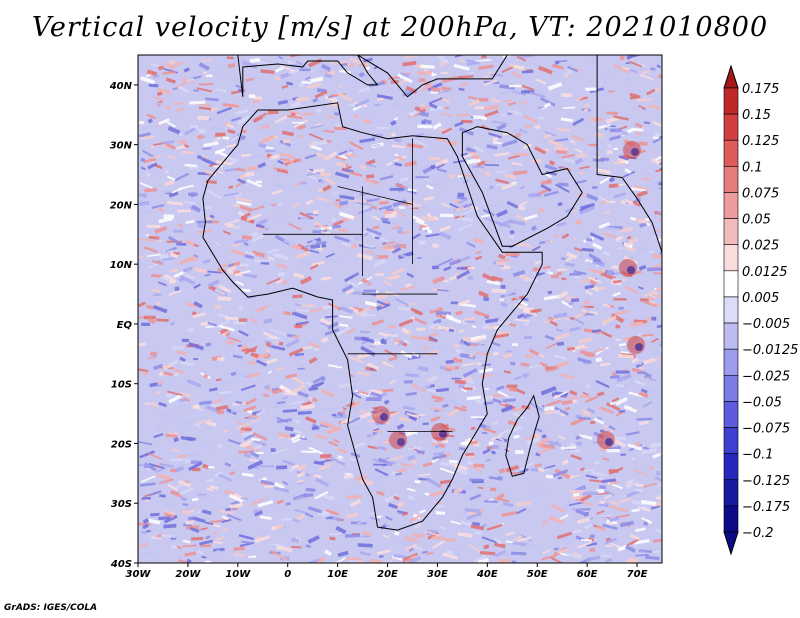 The image size is (800, 618). Describe the element at coordinates (139, 574) in the screenshot. I see `lon-tick-label: 30W` at that location.